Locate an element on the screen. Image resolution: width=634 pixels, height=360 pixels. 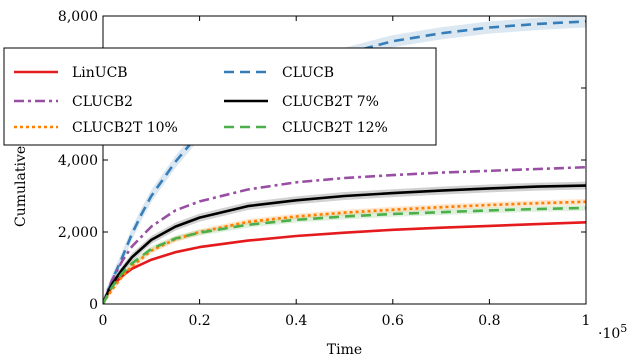
x-tick-label: 0.6 is located at coordinates (393, 321).